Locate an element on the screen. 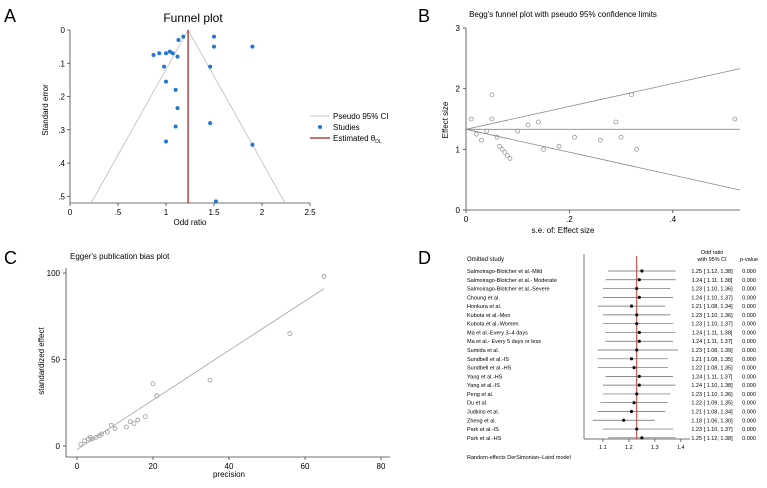  panel-c-y-ticks: 0 50 100 is located at coordinates (56, 360).